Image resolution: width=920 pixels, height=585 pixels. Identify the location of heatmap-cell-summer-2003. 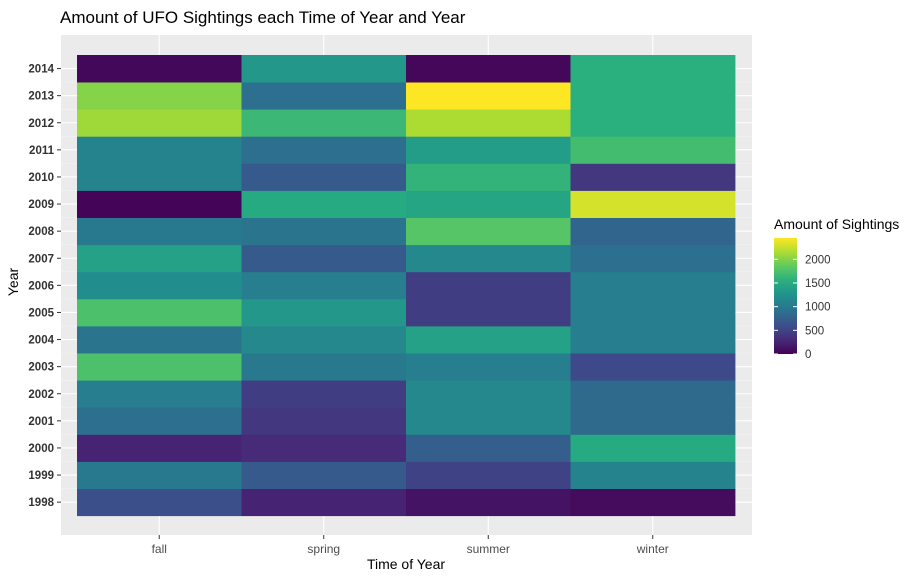
(488, 367).